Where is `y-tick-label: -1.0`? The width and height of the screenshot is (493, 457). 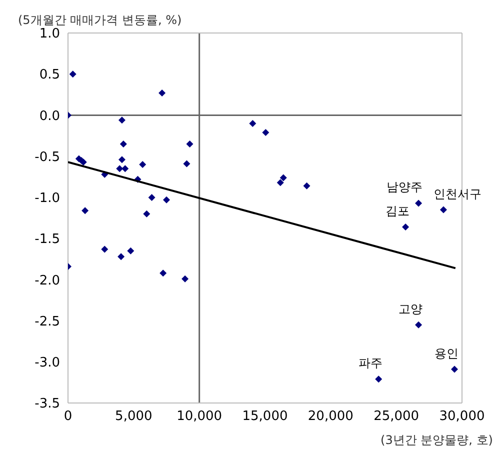 y-tick-label: -1.0 is located at coordinates (47, 198).